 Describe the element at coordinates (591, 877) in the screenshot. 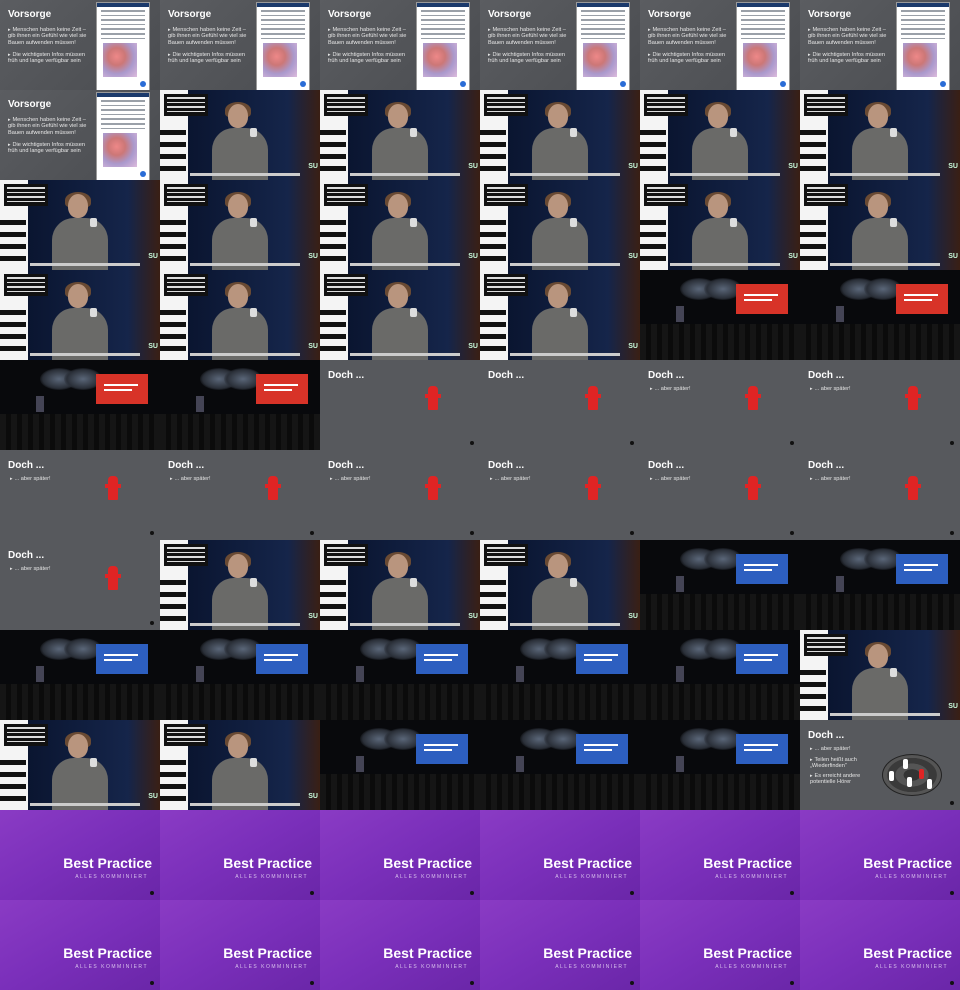

I see `slide-subtitle: ALLES KOMMINIERT` at that location.